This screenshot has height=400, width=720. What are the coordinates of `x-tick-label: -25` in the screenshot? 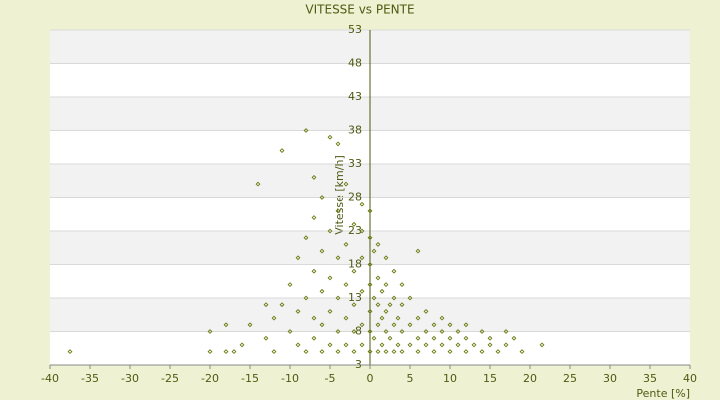 It's located at (170, 378).